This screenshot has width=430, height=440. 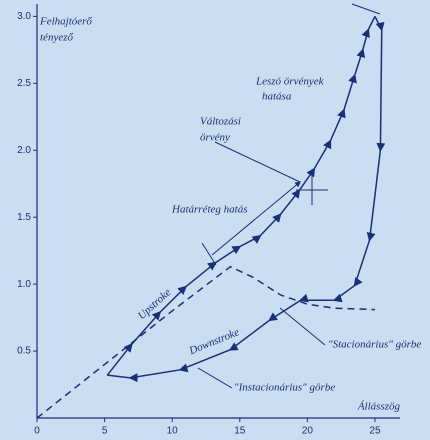 What do you see at coordinates (65, 22) in the screenshot?
I see `y-axis-title: Felhajtóerő` at bounding box center [65, 22].